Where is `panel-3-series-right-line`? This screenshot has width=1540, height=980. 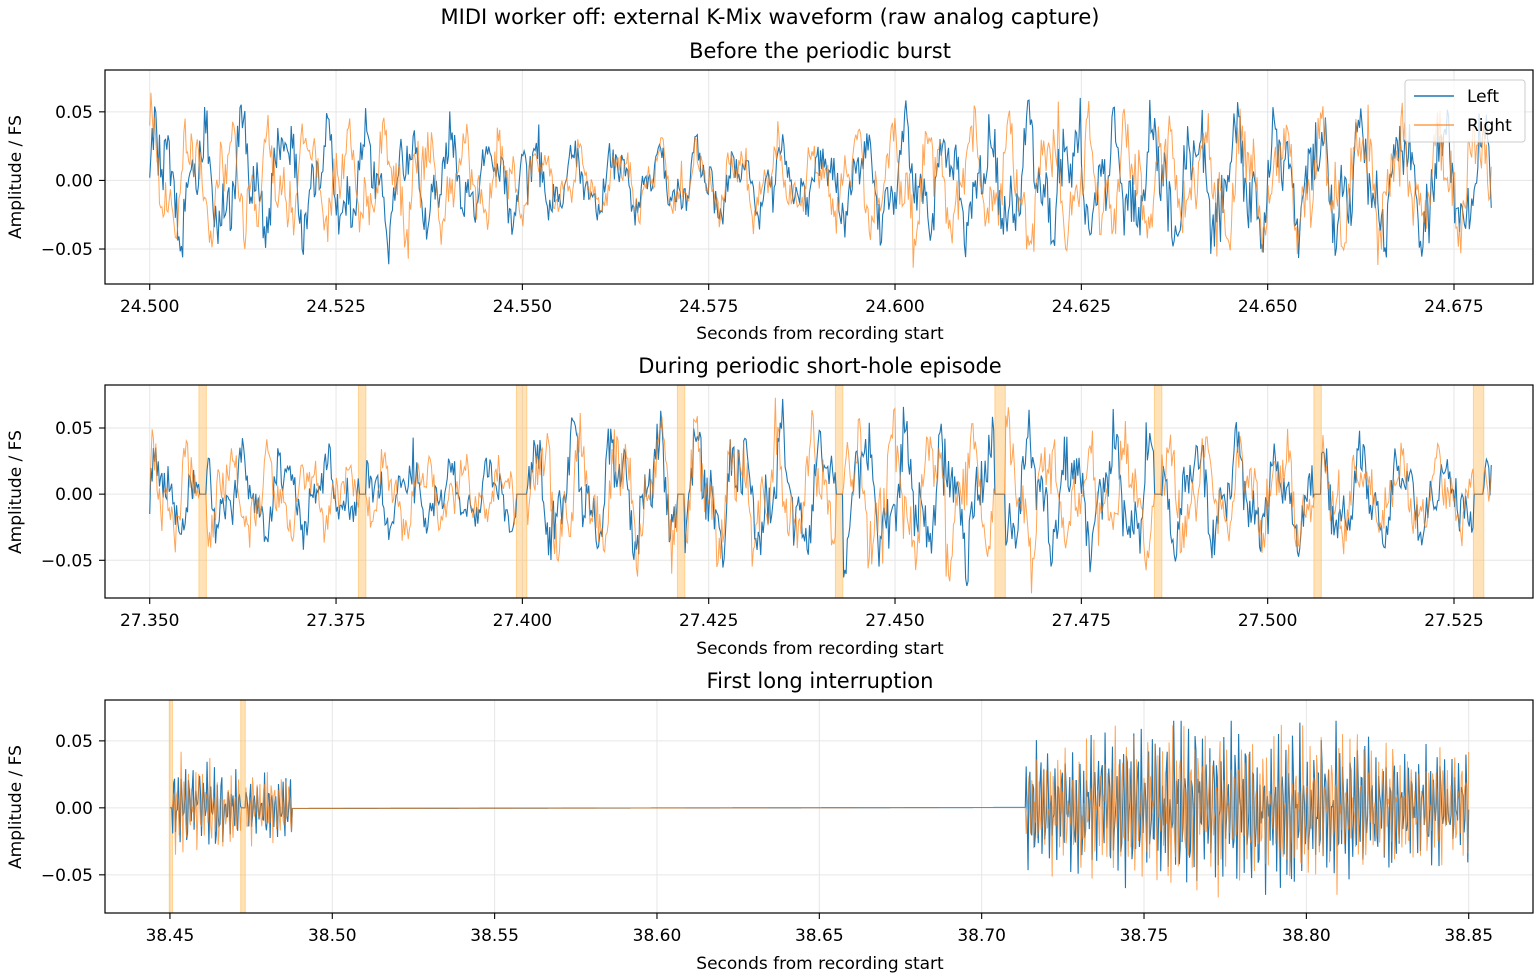 panel-3-series-right-line is located at coordinates (819, 811).